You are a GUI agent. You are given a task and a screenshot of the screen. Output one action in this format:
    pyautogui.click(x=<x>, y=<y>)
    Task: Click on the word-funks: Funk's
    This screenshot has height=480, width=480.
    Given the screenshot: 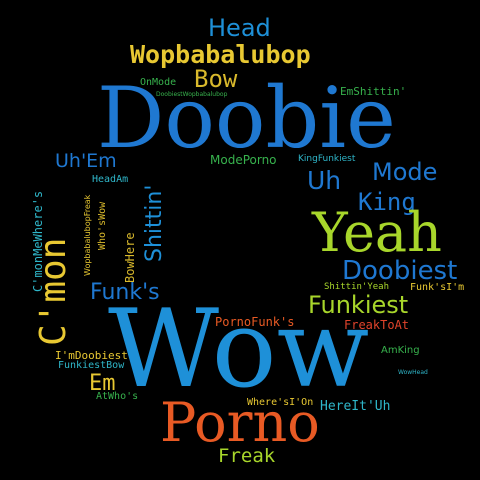 What is the action you would take?
    pyautogui.click(x=125, y=292)
    